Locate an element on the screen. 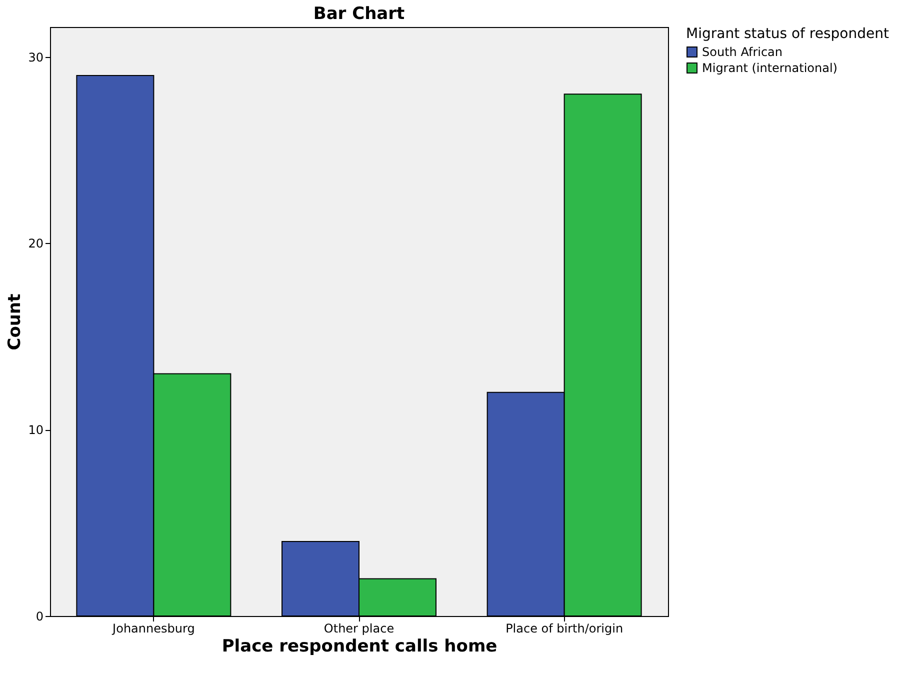  y-tick-label: 30 is located at coordinates (36, 57).